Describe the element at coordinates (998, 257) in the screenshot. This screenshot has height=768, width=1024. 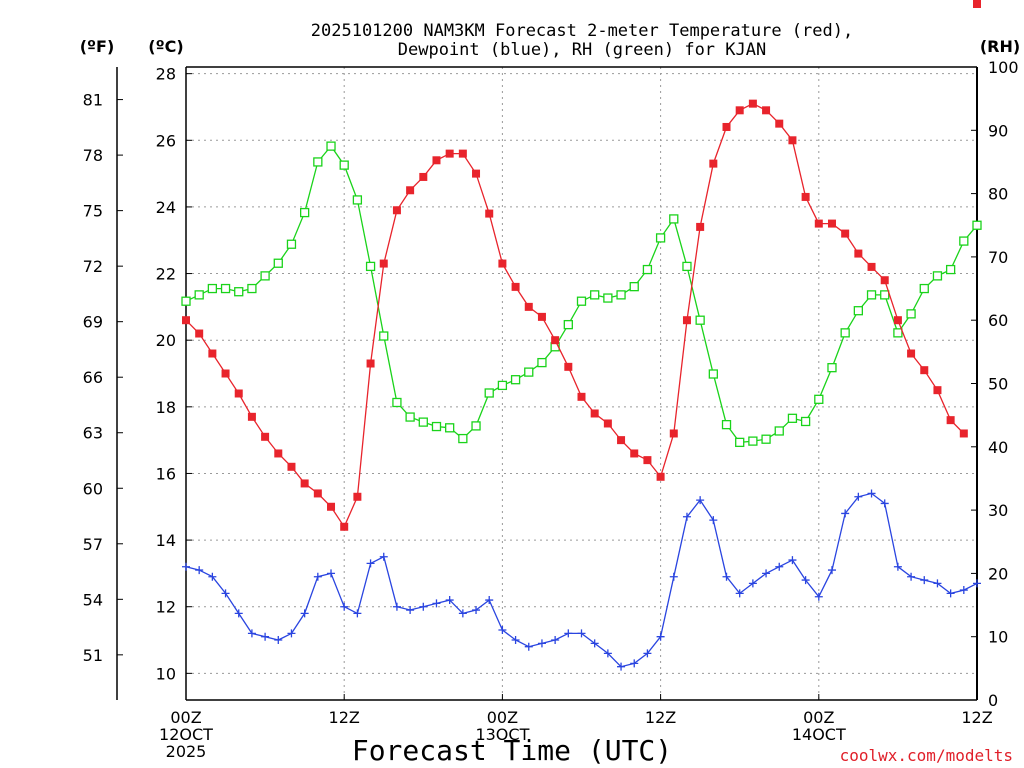
I see `rh-tick-label: 70` at that location.